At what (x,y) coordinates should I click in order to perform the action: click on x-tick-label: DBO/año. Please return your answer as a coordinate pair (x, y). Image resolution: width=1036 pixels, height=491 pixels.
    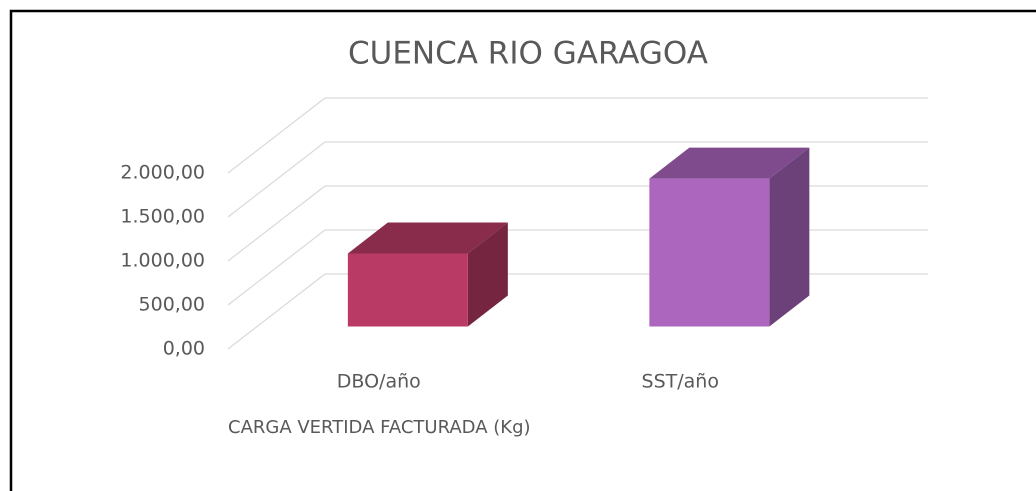
    Looking at the image, I should click on (379, 382).